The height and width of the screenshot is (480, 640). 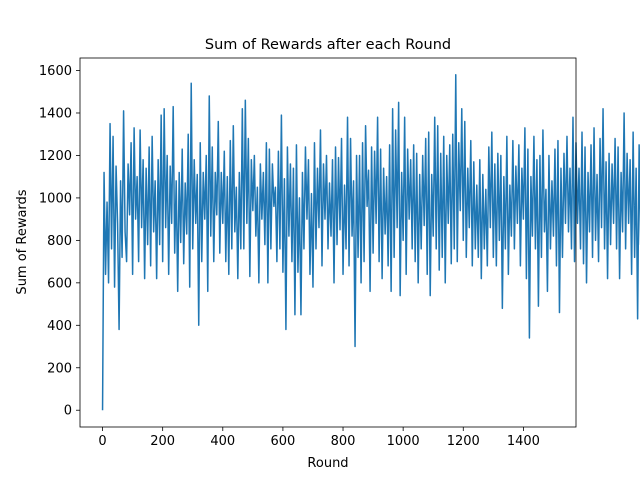 What do you see at coordinates (59, 283) in the screenshot?
I see `y-tick-label: 600` at bounding box center [59, 283].